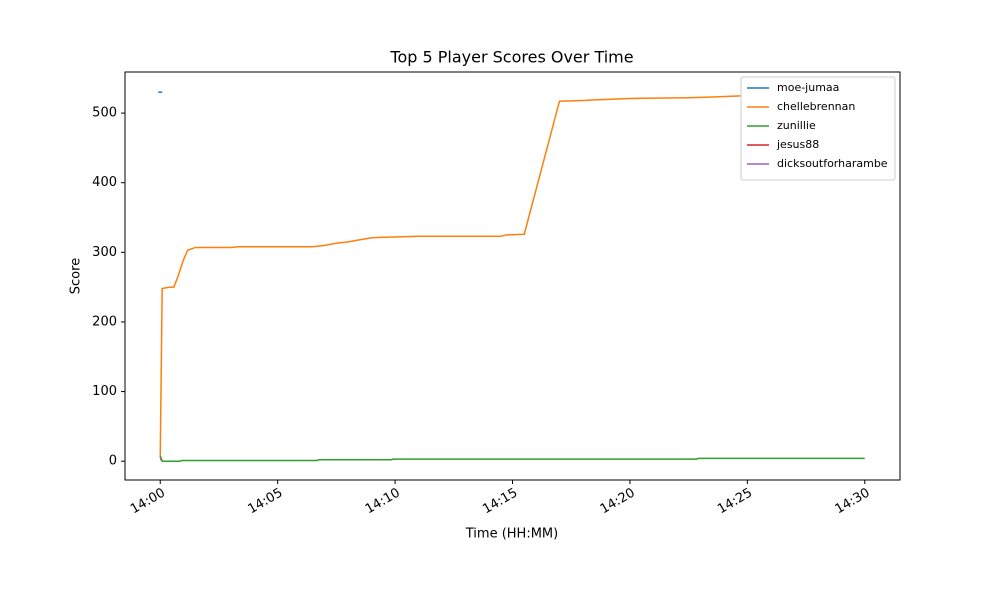 This screenshot has height=600, width=1000. Describe the element at coordinates (104, 113) in the screenshot. I see `y-tick-label: 500` at that location.